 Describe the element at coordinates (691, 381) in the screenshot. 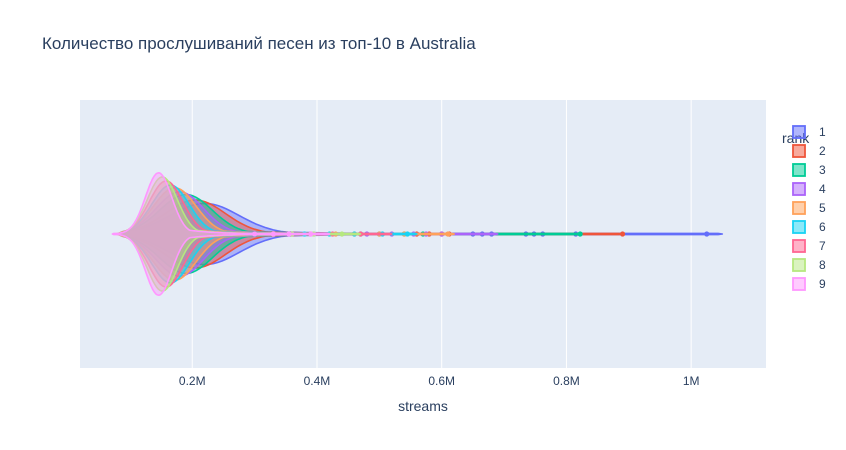

I see `x-tick-label-4: 1M` at that location.